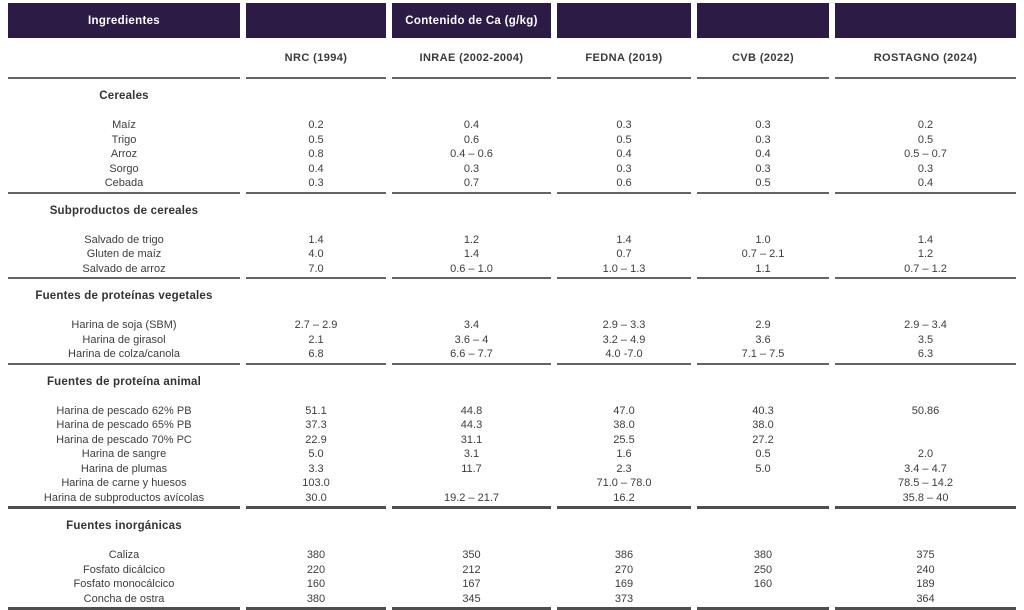 The image size is (1024, 610). Describe the element at coordinates (124, 497) in the screenshot. I see `ingredient-name: Harina de subproductos avícolas` at that location.